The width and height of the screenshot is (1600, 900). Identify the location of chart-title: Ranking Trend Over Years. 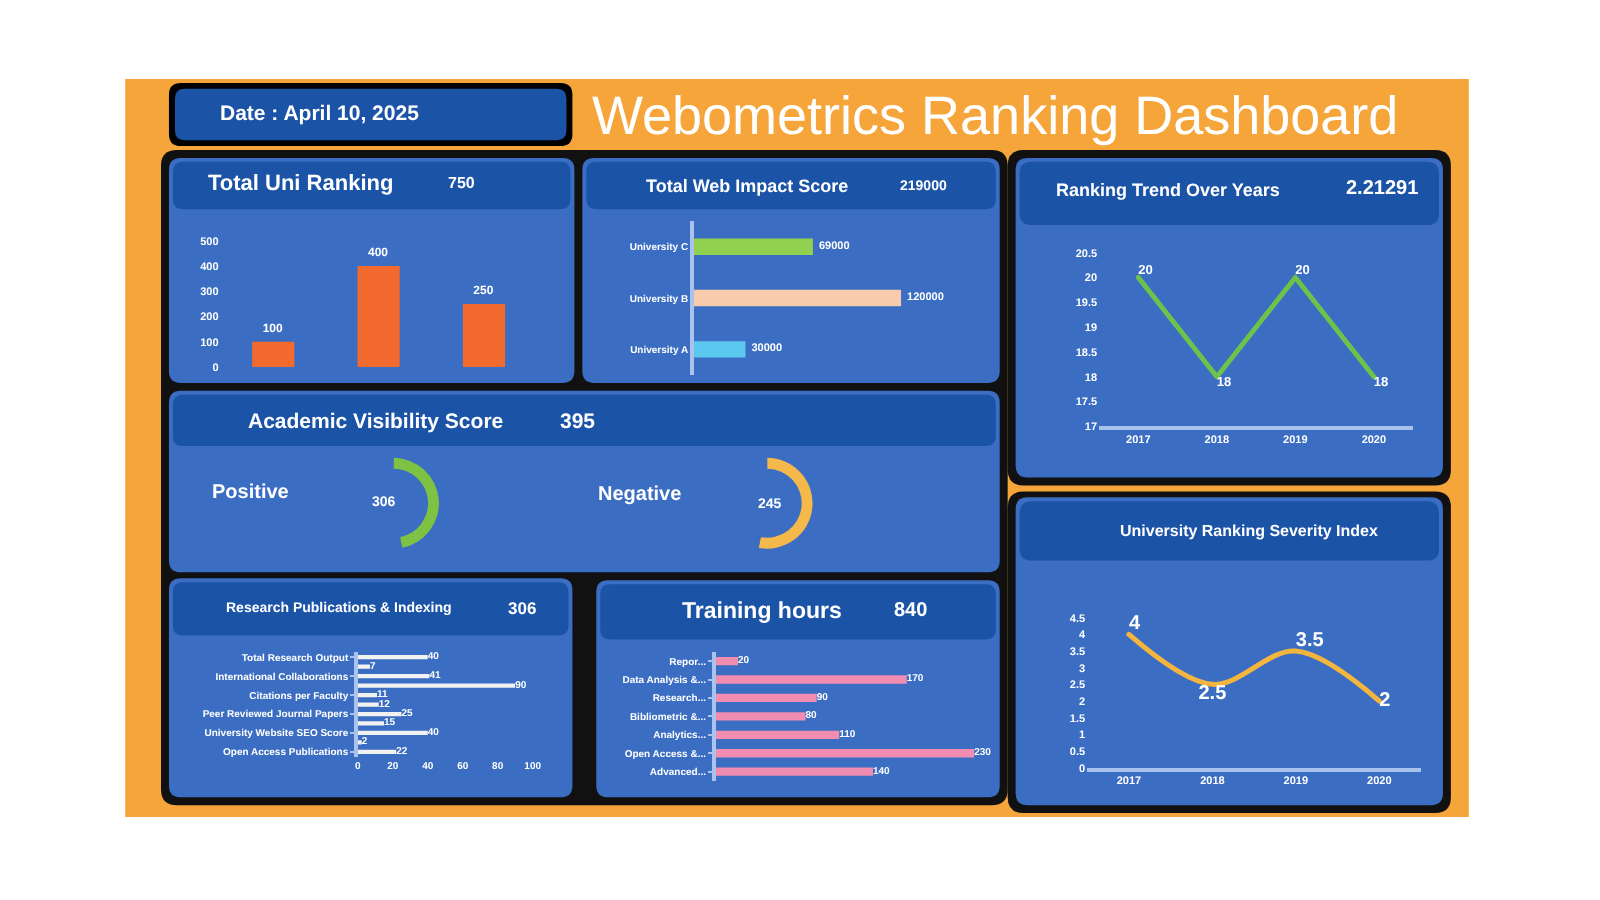
(1168, 190).